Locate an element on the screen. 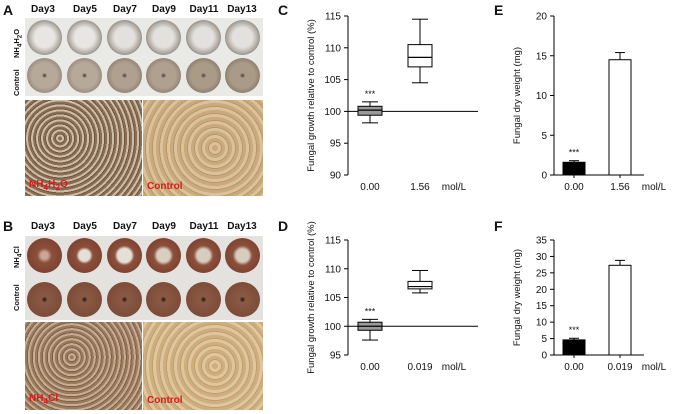 Image resolution: width=685 pixels, height=414 pixels. micrograph-treatment: NH4Cl is located at coordinates (83, 366).